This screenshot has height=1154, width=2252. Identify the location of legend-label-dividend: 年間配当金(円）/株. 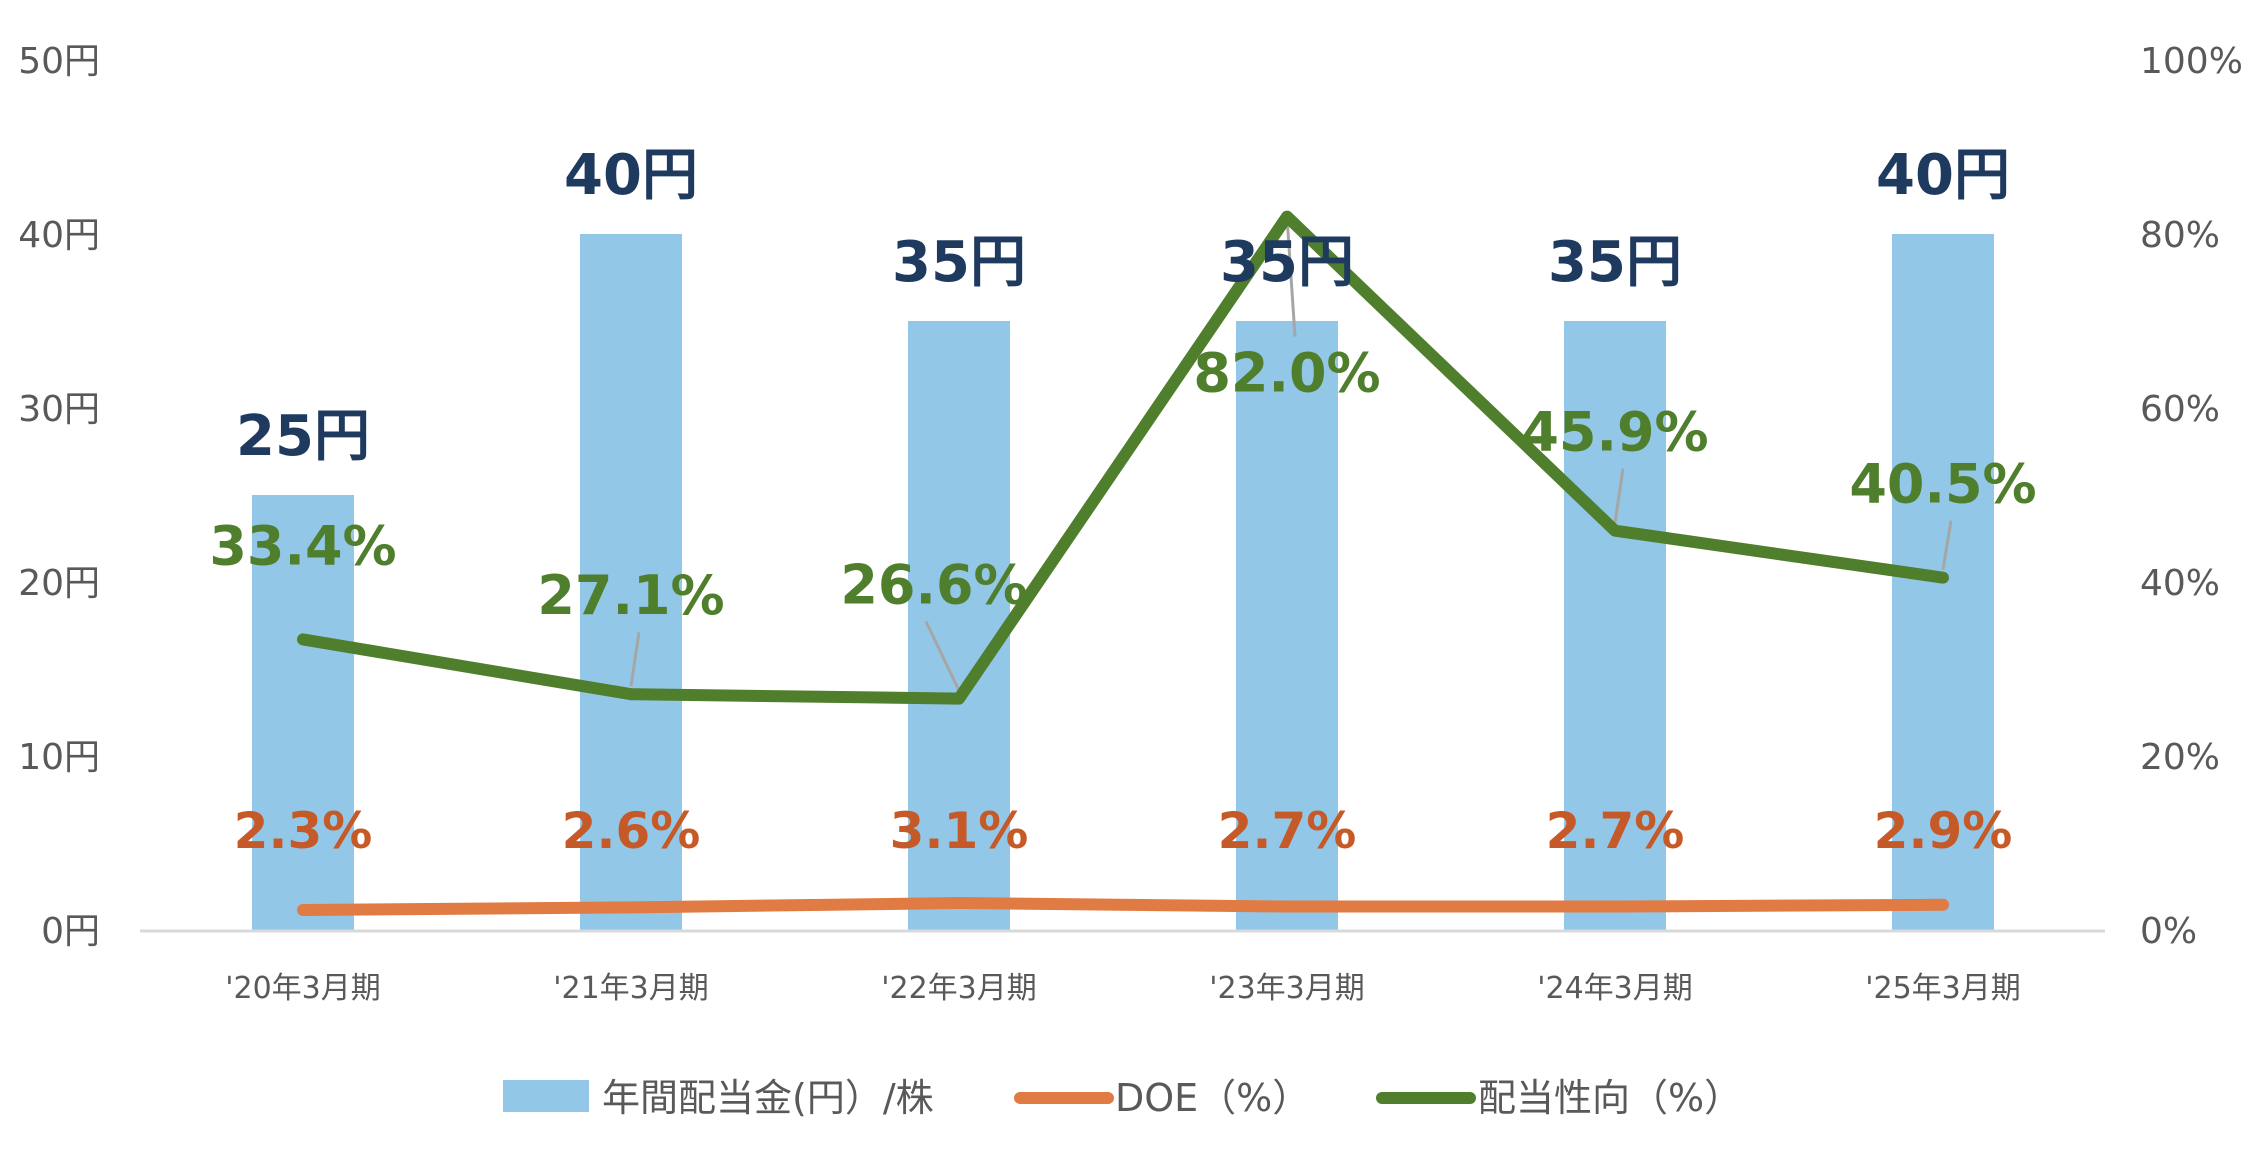
(768, 1098).